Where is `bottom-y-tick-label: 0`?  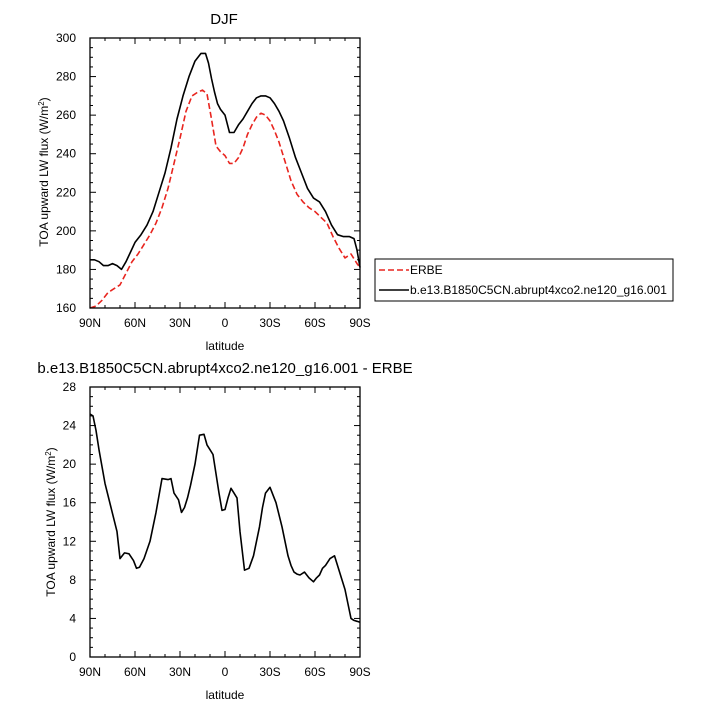 bottom-y-tick-label: 0 is located at coordinates (72, 657).